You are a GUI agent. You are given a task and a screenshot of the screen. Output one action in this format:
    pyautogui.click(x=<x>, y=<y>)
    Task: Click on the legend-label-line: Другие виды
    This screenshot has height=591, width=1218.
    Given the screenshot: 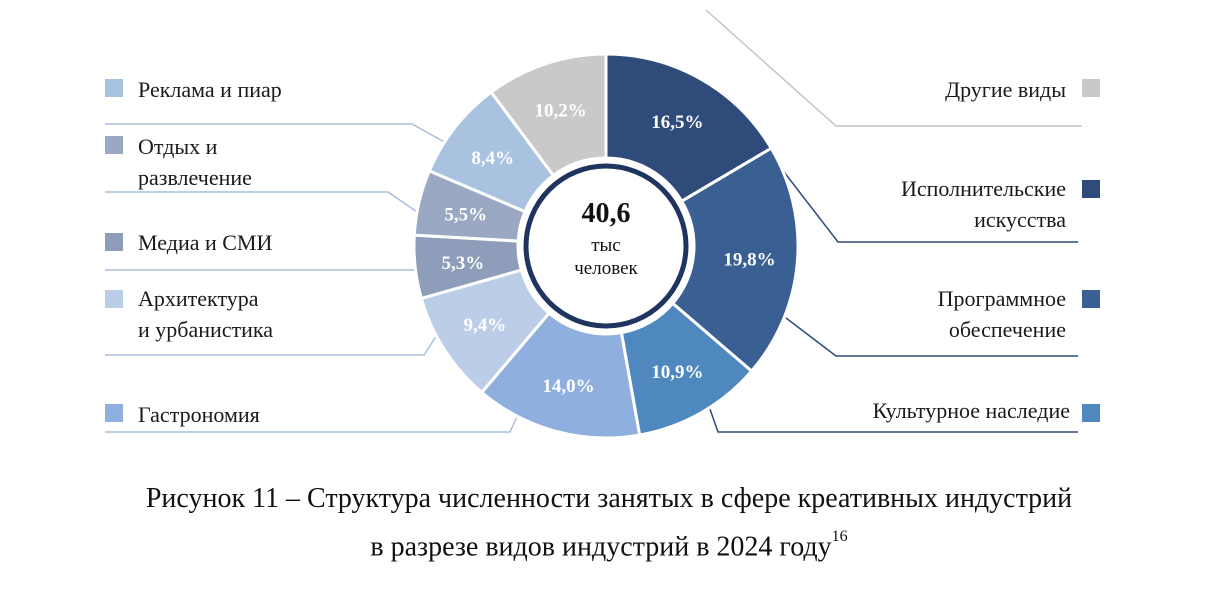 What is the action you would take?
    pyautogui.click(x=1005, y=89)
    